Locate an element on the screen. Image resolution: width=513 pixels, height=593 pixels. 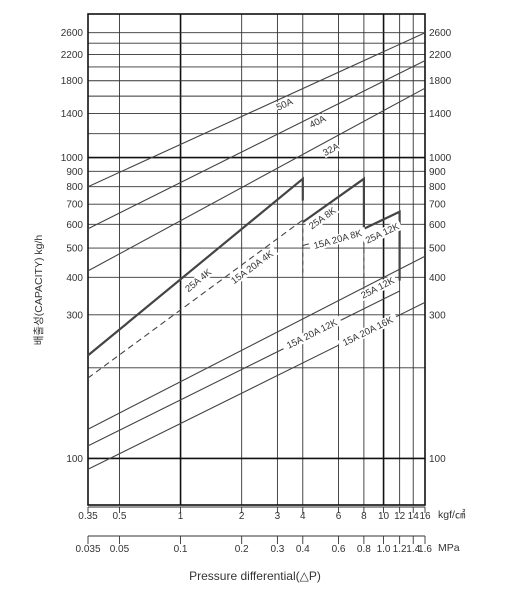
y-tick-label-right: 800 is located at coordinates (437, 187).